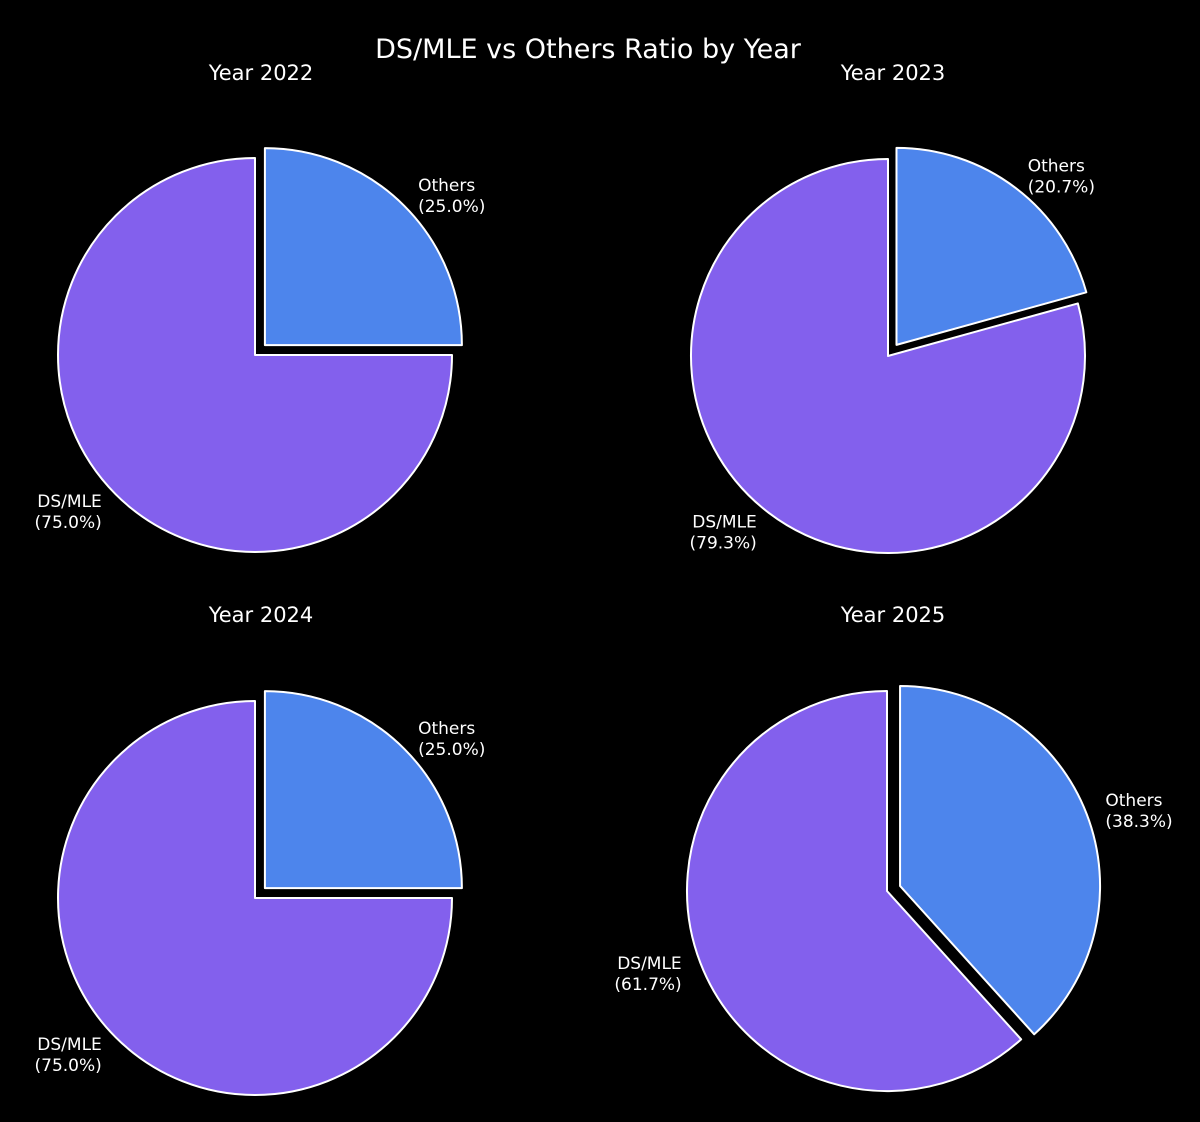 The height and width of the screenshot is (1122, 1200). What do you see at coordinates (261, 615) in the screenshot?
I see `panel-title: Year 2024` at bounding box center [261, 615].